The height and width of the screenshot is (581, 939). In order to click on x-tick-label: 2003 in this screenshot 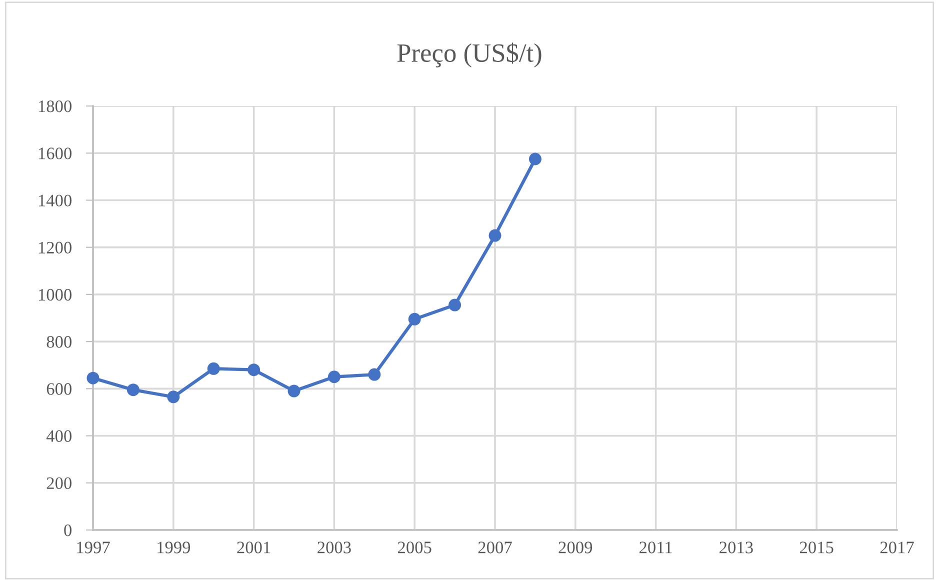, I will do `click(334, 548)`.